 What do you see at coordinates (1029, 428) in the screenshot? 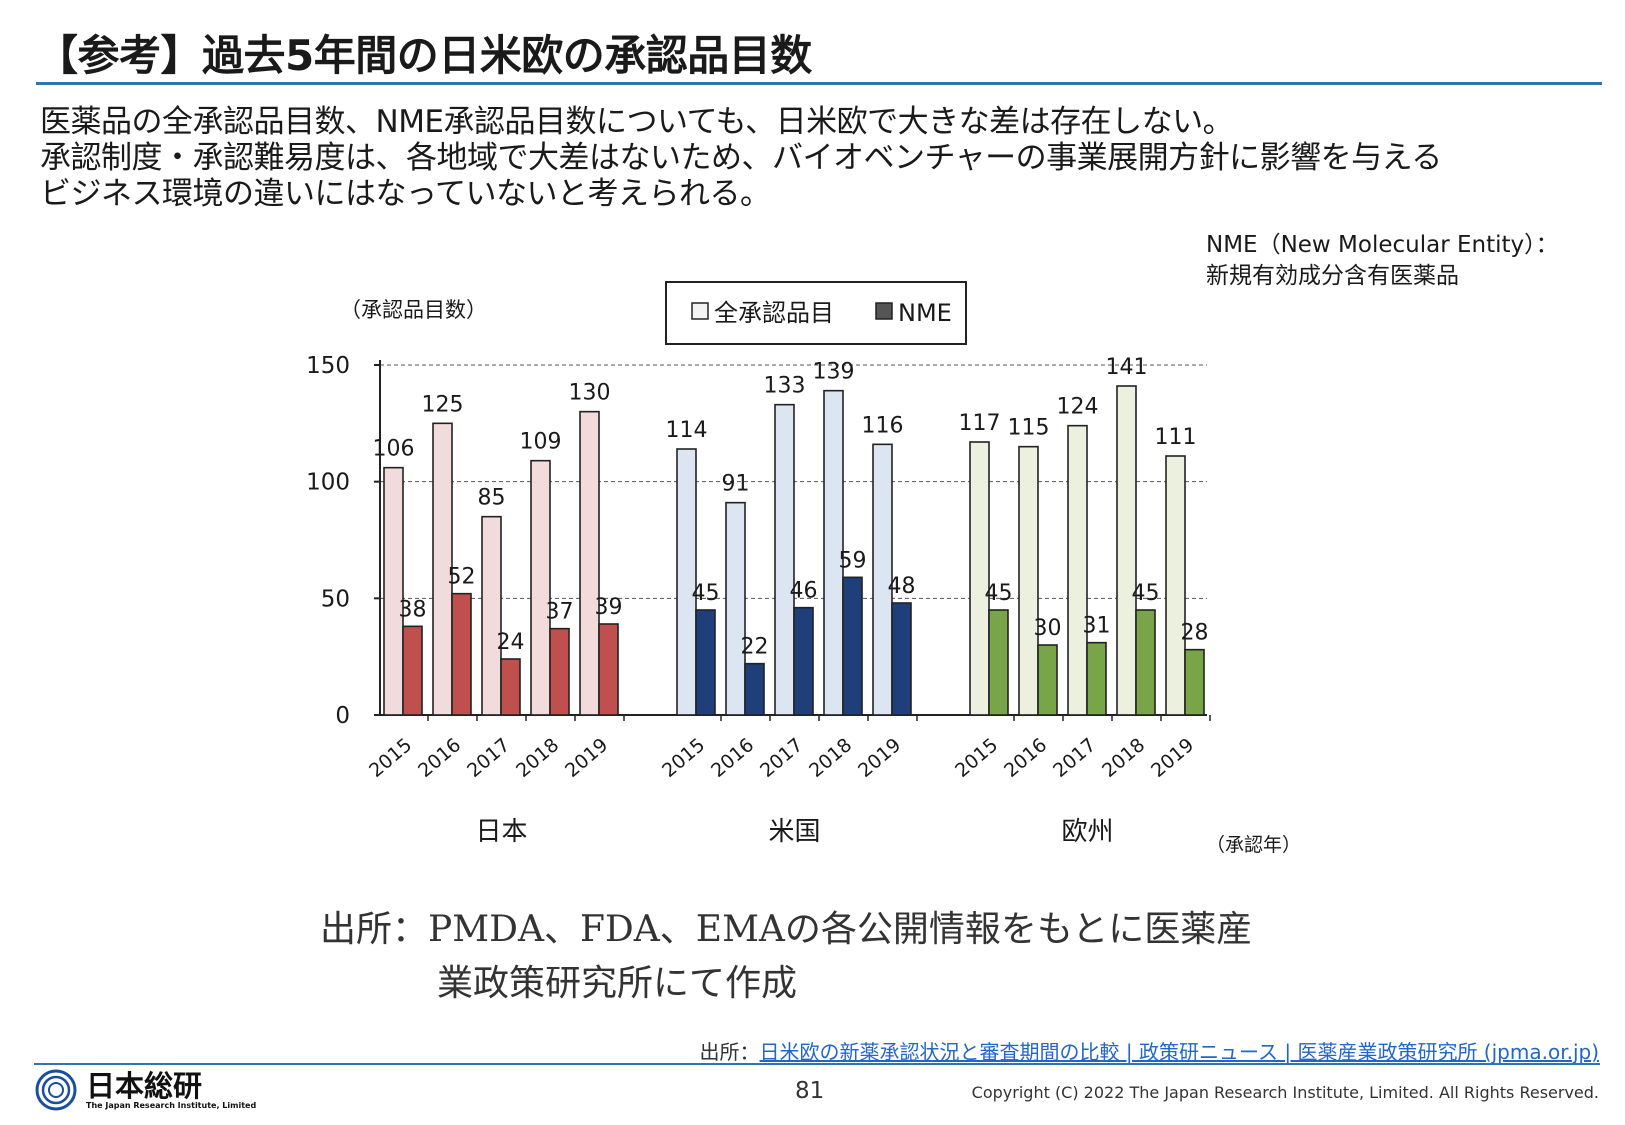
I see `data-label-total-2-2016: 115` at bounding box center [1029, 428].